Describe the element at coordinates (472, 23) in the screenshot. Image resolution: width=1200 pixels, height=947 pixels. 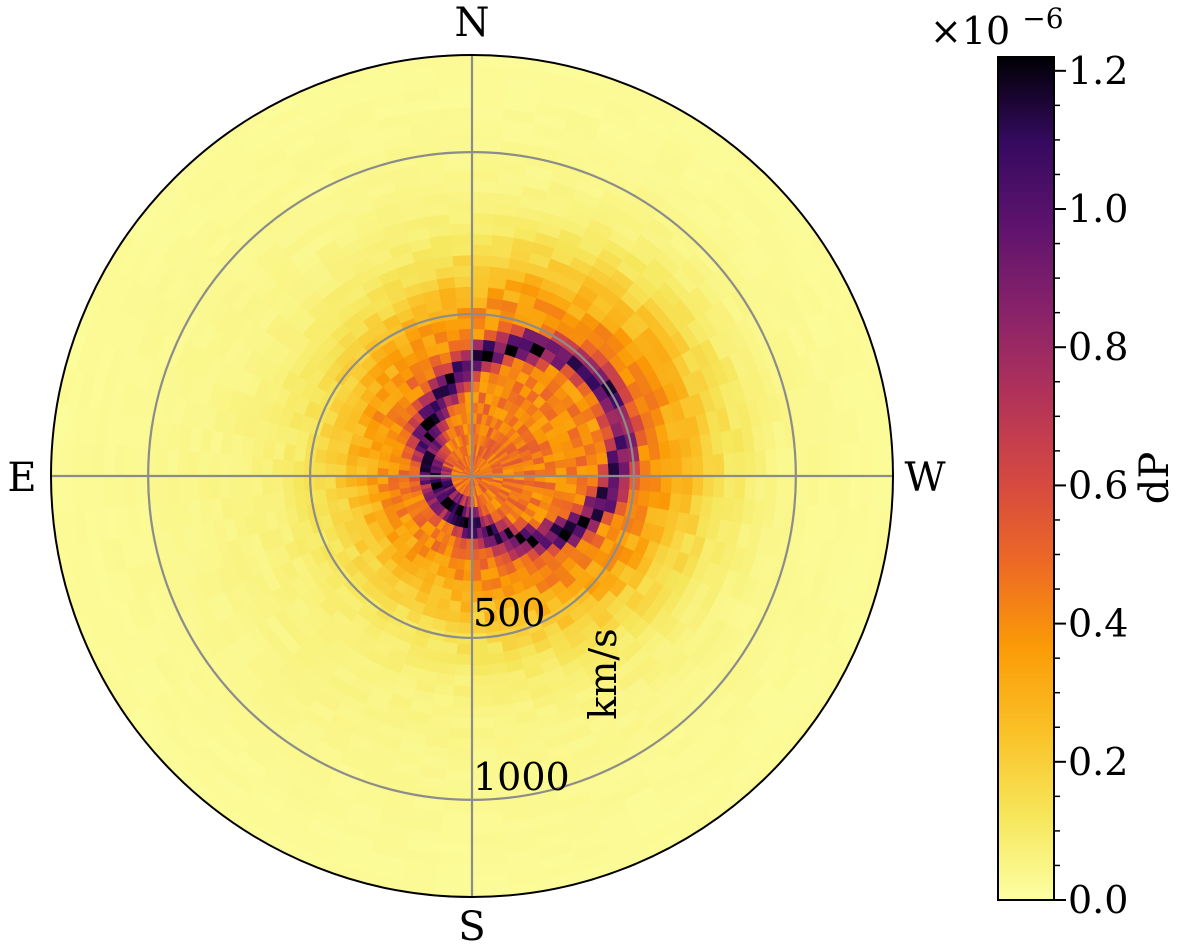
I see `direction-label-north: N` at that location.